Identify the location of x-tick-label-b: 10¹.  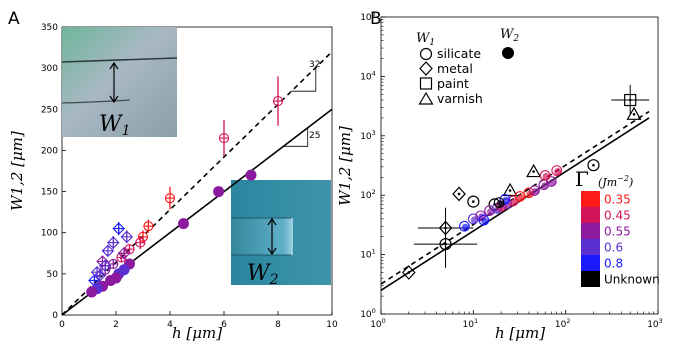
(471, 323).